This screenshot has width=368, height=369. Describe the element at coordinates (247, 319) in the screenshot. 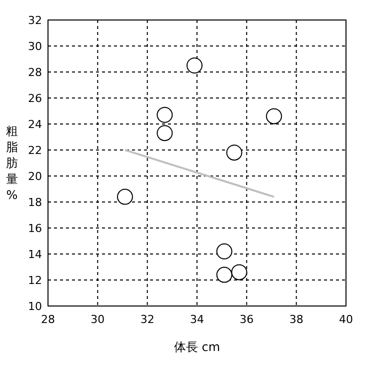

I see `x-tick-label: 36` at that location.